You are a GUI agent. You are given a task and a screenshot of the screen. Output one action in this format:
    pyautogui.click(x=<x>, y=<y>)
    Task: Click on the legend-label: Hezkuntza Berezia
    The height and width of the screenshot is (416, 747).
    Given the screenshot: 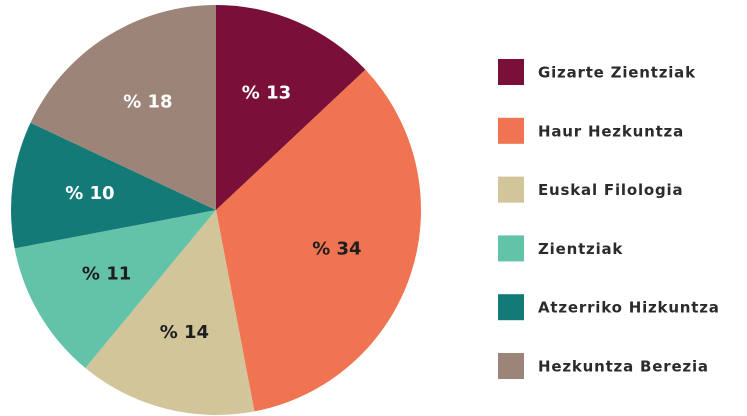 What is the action you would take?
    pyautogui.click(x=623, y=367)
    